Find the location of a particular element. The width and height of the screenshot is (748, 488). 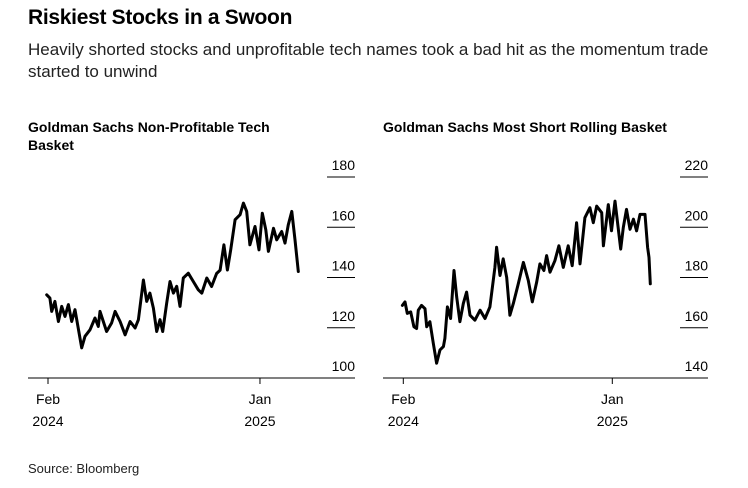

chart-title-most-short: Goldman Sachs Most Short Rolling Basket is located at coordinates (525, 127).